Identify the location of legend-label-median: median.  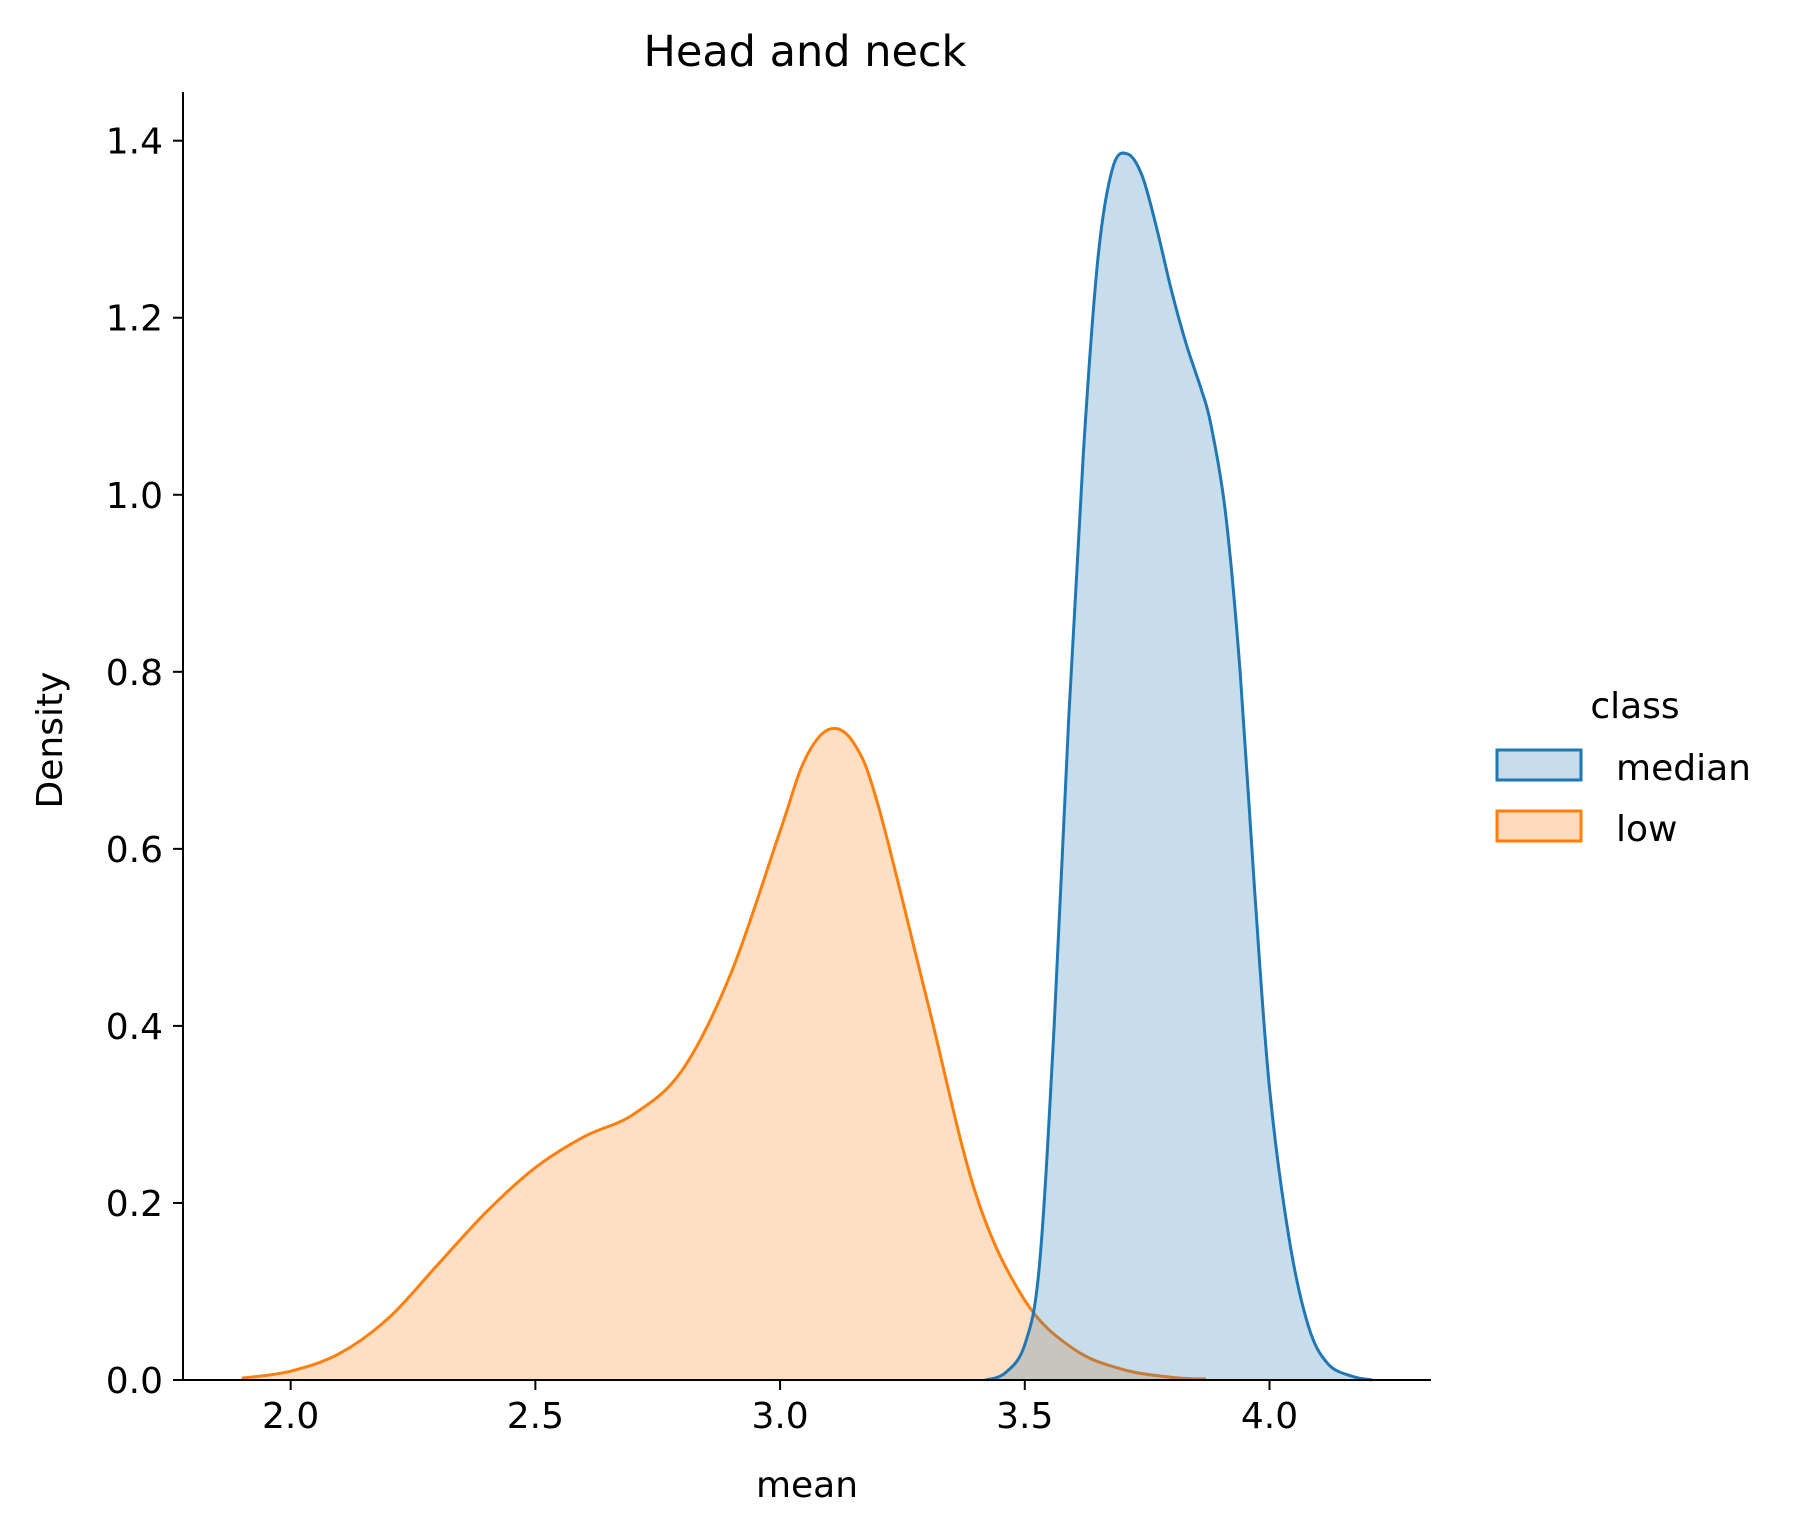
(1683, 768).